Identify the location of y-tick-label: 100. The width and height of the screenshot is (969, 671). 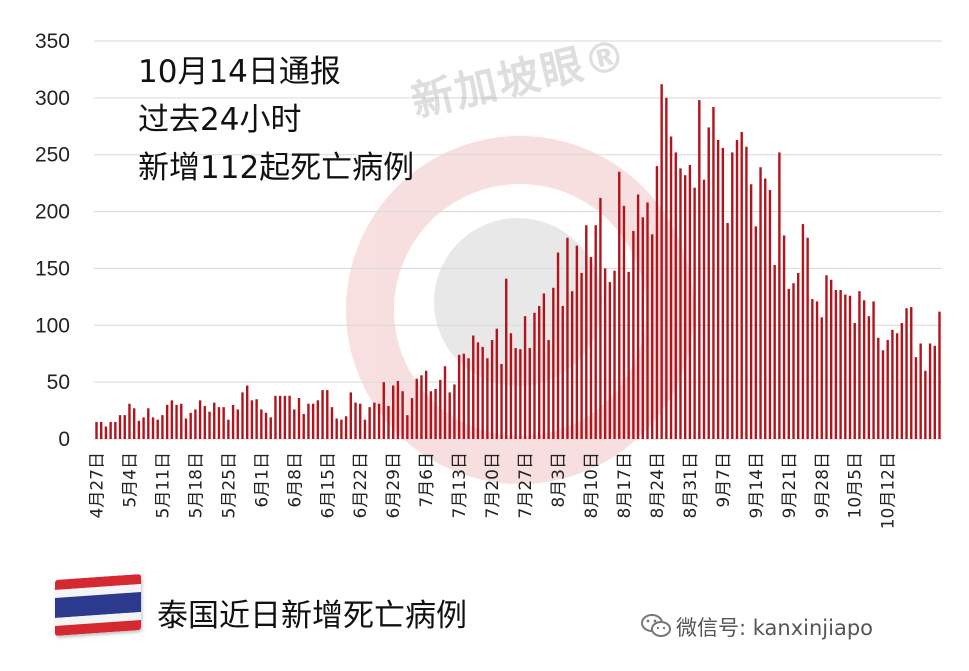
(52, 325).